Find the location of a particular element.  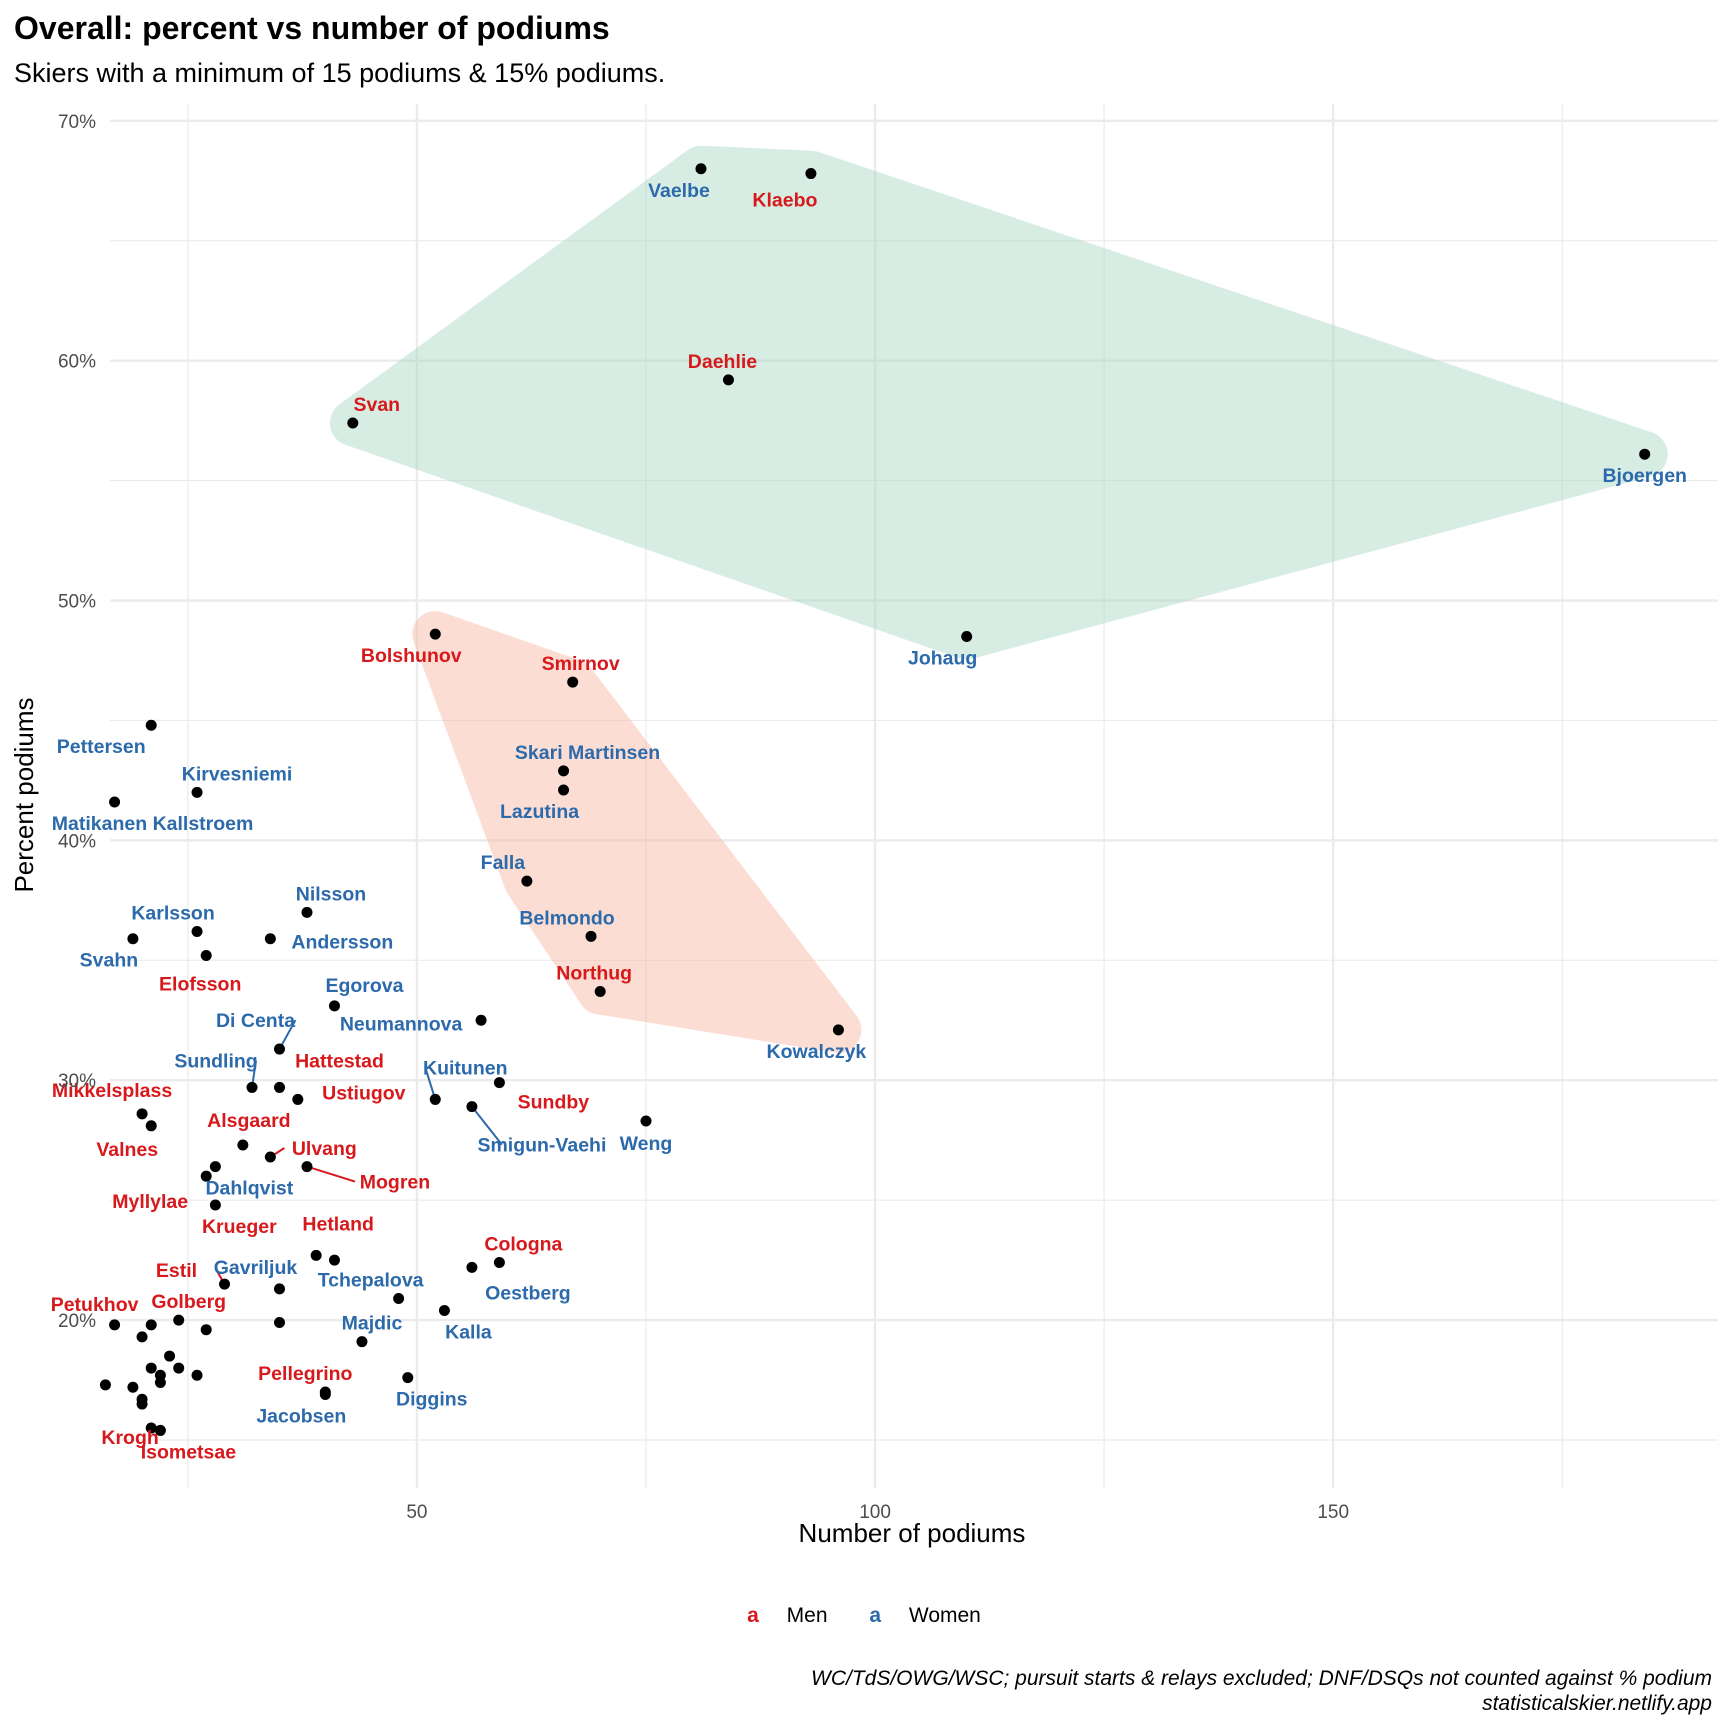

point-golberg is located at coordinates (179, 1320).